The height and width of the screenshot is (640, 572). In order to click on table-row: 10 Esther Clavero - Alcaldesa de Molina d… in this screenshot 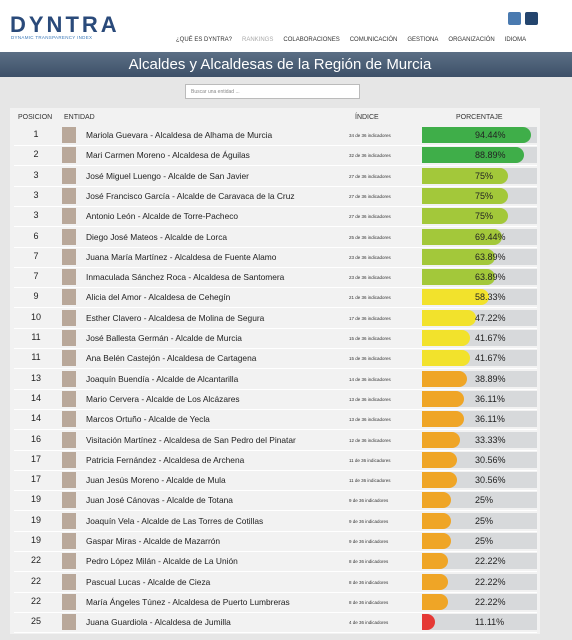, I will do `click(275, 319)`.